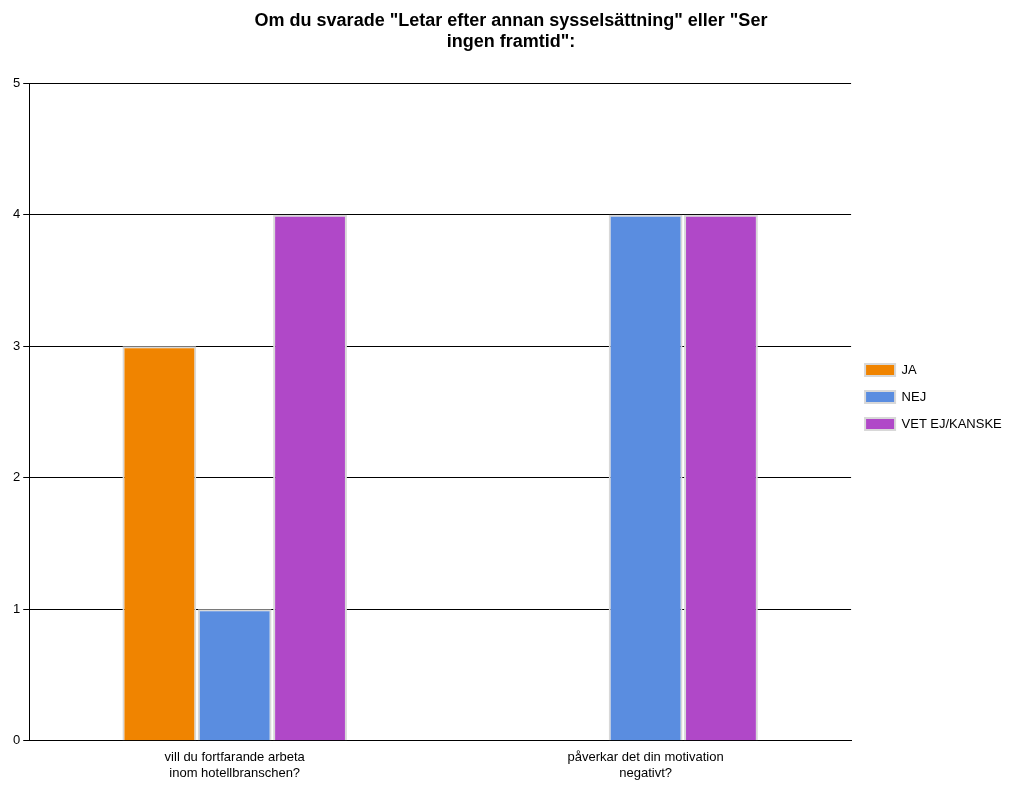 The height and width of the screenshot is (794, 1032). Describe the element at coordinates (17, 82) in the screenshot. I see `y-tick-label: 5` at that location.